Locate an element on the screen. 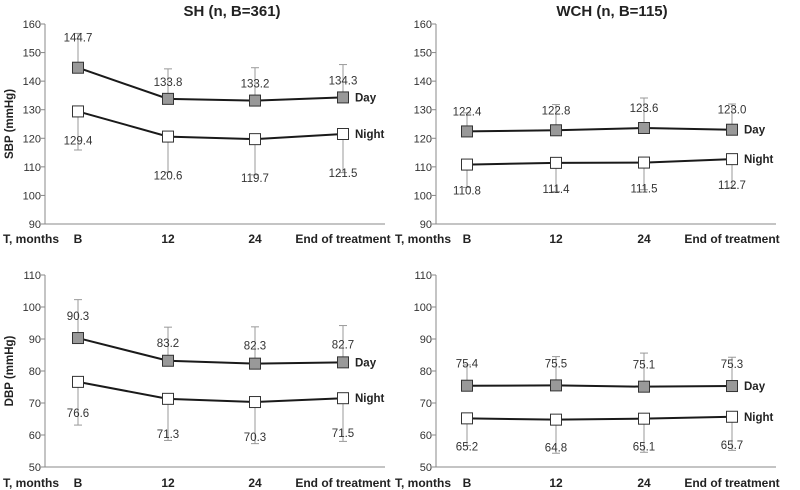 The width and height of the screenshot is (800, 490). y-axis-label: DBP (mmHg) is located at coordinates (10, 370).